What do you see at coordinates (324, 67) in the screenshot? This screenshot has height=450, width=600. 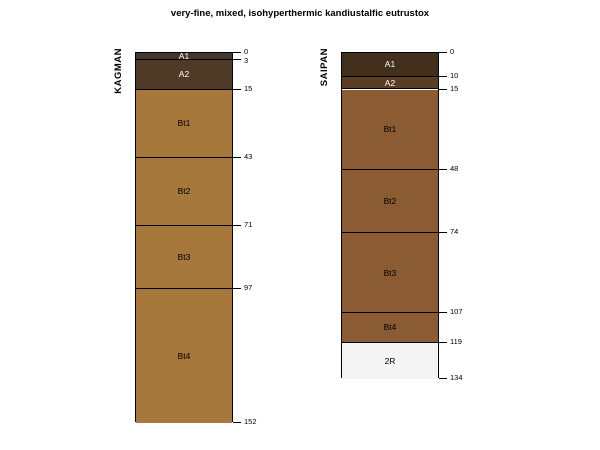 I see `profile-name: SAIPAN` at bounding box center [324, 67].